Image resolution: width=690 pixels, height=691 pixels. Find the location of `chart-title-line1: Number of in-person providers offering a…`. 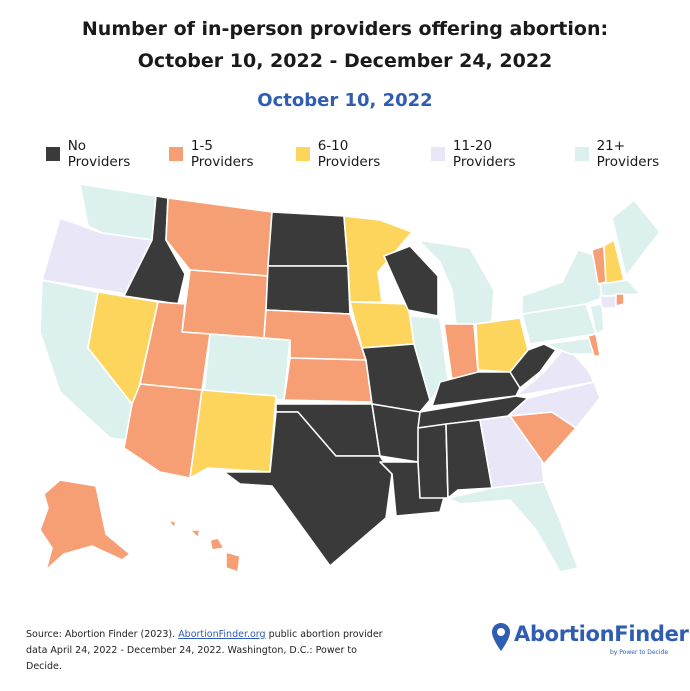

chart-title-line1: Number of in-person providers offering a… is located at coordinates (345, 29).